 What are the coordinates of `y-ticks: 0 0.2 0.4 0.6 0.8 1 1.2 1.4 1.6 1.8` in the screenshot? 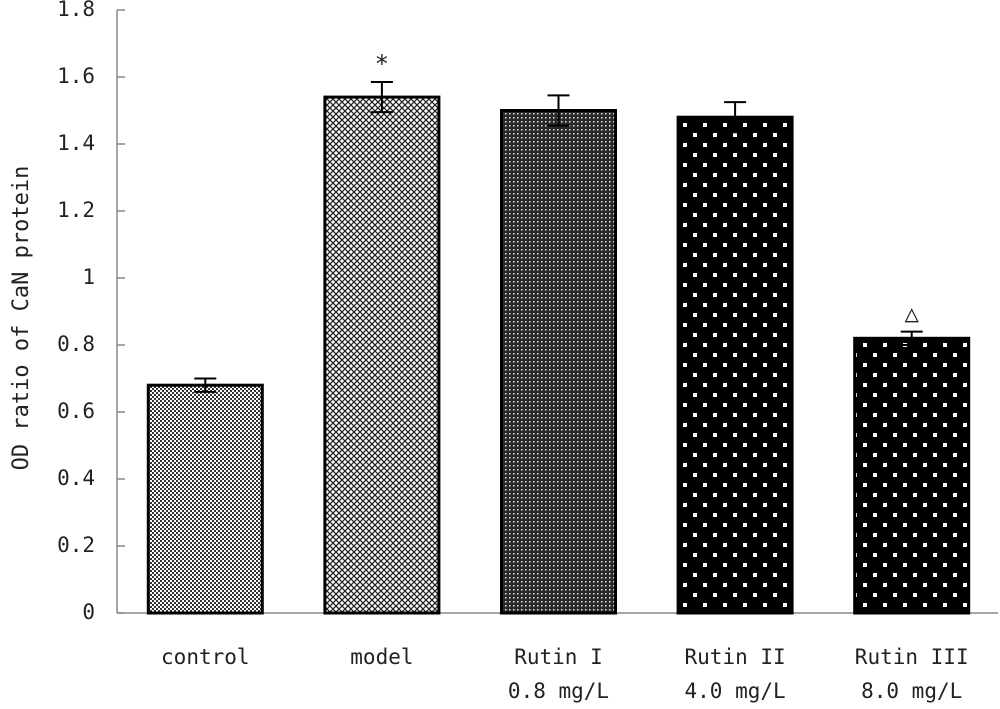 It's located at (91, 312).